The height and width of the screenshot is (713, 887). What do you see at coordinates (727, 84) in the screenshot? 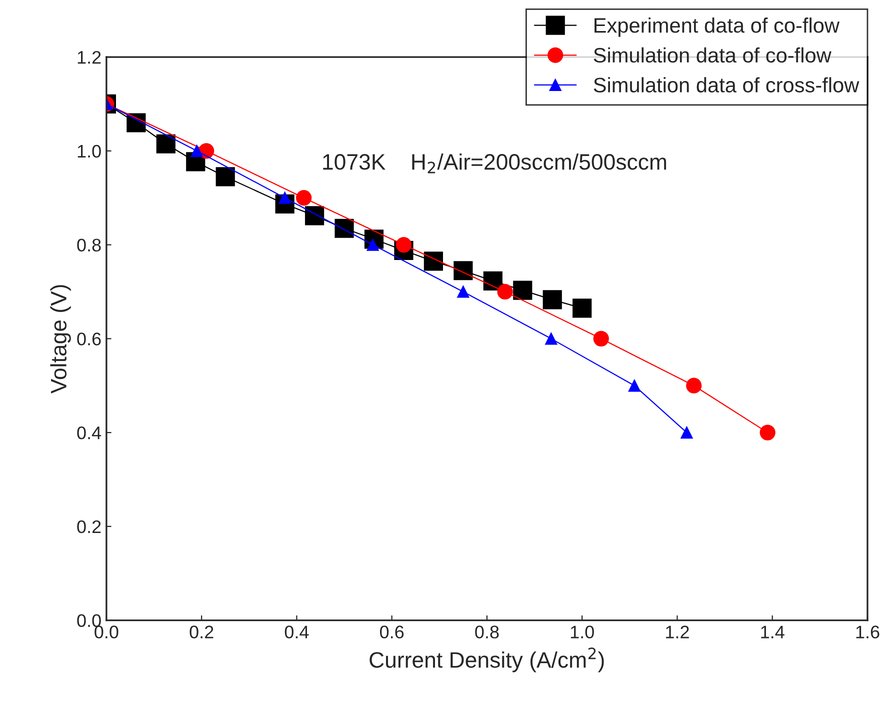
I see `legend-label: Simulation data of cross-flow` at bounding box center [727, 84].